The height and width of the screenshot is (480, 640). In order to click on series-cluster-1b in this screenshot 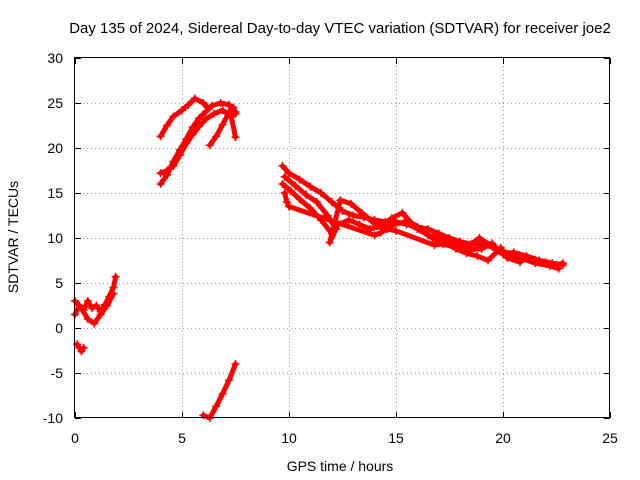, I will do `click(94, 308)`.